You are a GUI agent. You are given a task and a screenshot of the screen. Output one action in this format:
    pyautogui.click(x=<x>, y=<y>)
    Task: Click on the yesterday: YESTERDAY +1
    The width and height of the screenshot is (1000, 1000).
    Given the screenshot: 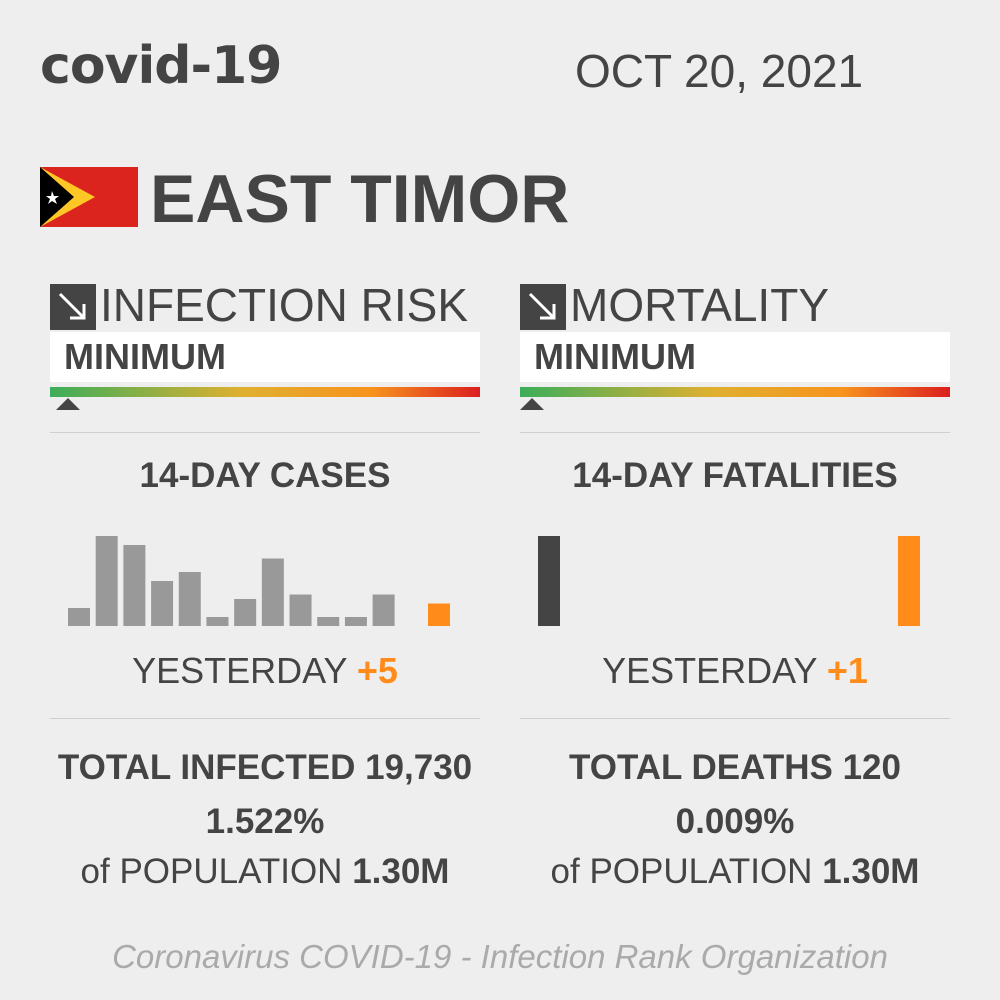 What is the action you would take?
    pyautogui.click(x=735, y=671)
    